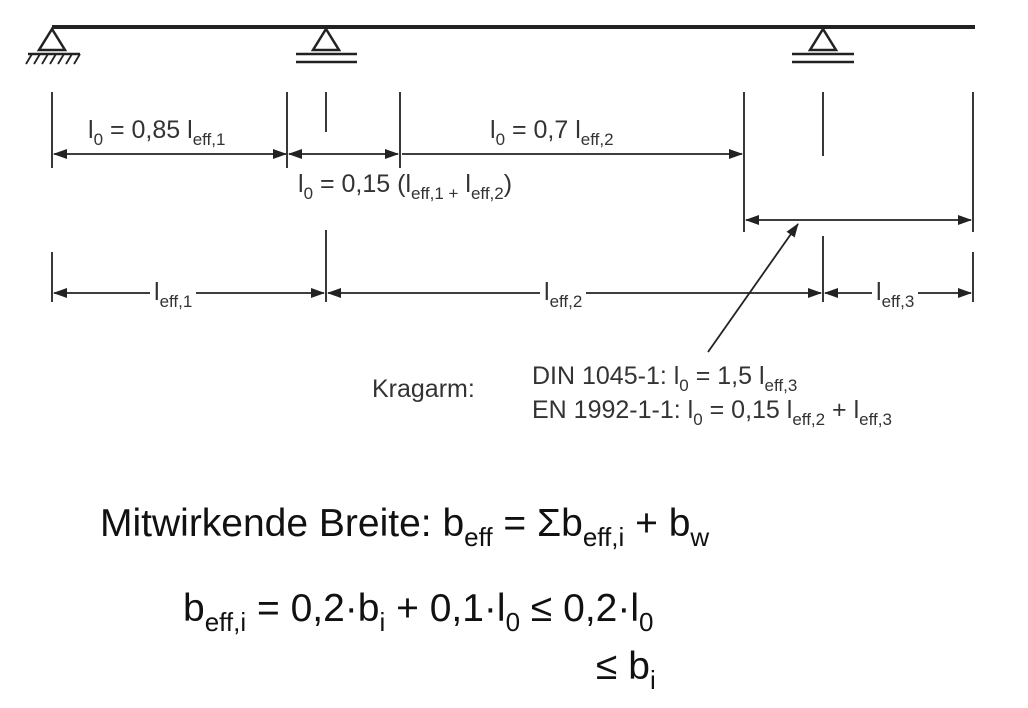  Describe the element at coordinates (665, 378) in the screenshot. I see `label-din-rule: DIN 1045-1: l0 = 1,5 leff,3` at that location.